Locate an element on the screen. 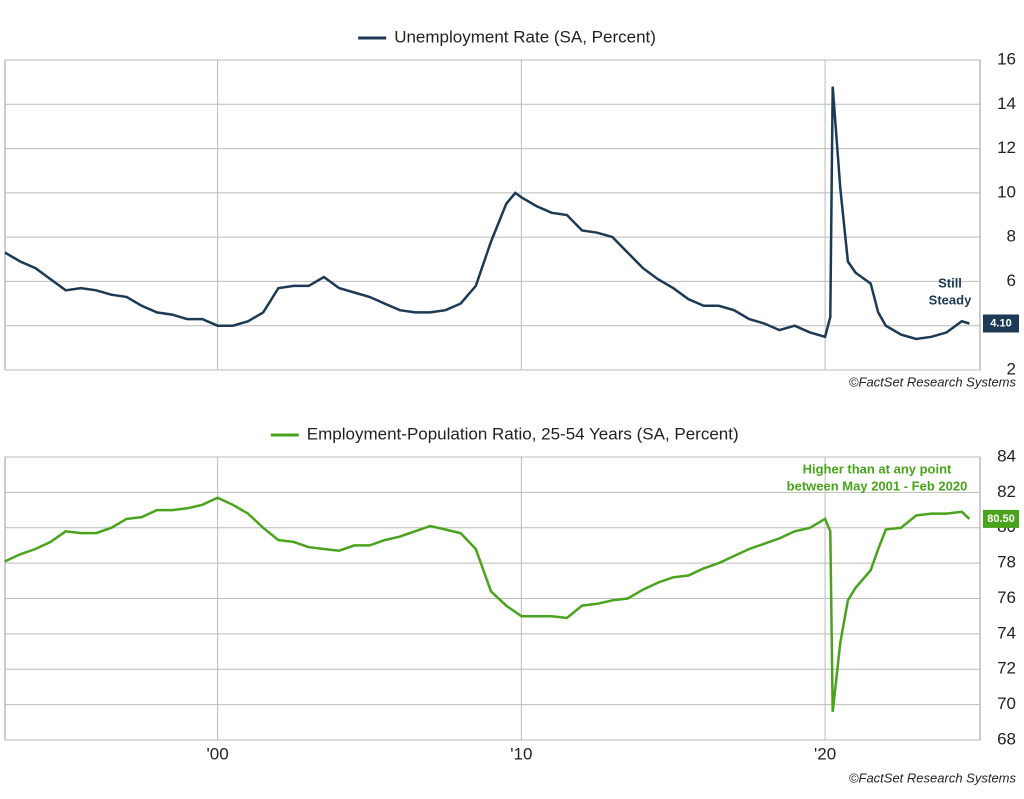 The image size is (1024, 799). y-tick-label: 84 is located at coordinates (1006, 455).